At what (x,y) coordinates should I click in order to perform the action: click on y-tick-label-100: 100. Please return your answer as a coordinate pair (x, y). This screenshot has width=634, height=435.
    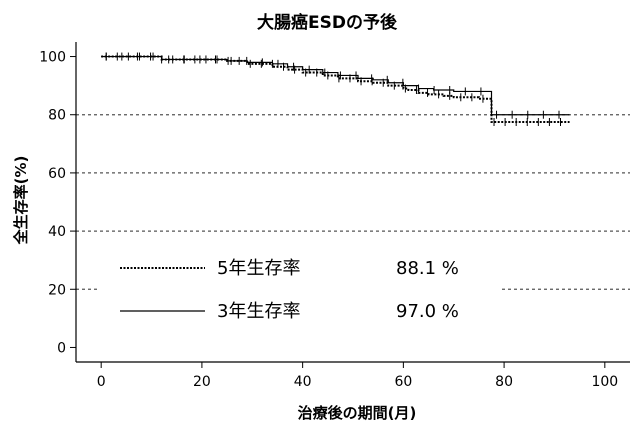
    Looking at the image, I should click on (52, 58).